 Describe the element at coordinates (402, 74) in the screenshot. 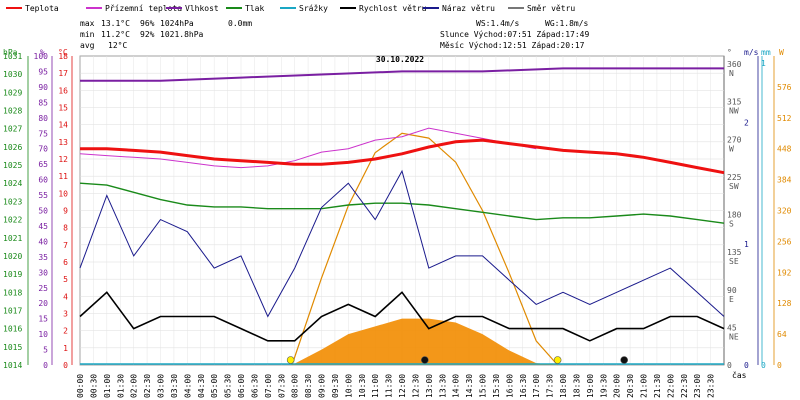

I see `series-humidity` at that location.